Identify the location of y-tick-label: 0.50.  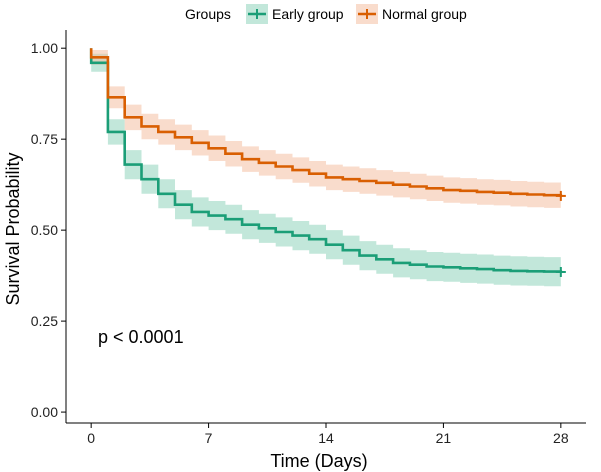
(44, 230).